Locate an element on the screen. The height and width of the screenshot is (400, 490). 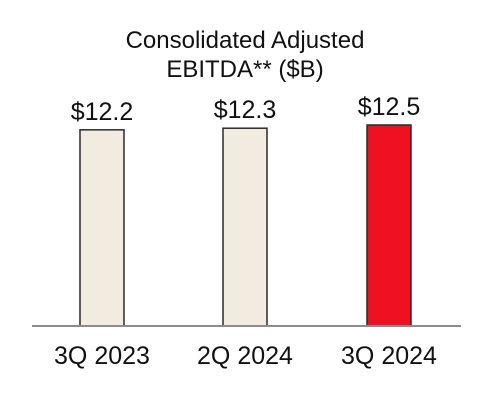
ticks-group: 3Q 2023 2Q 2024 3Q 2024 is located at coordinates (245, 356).